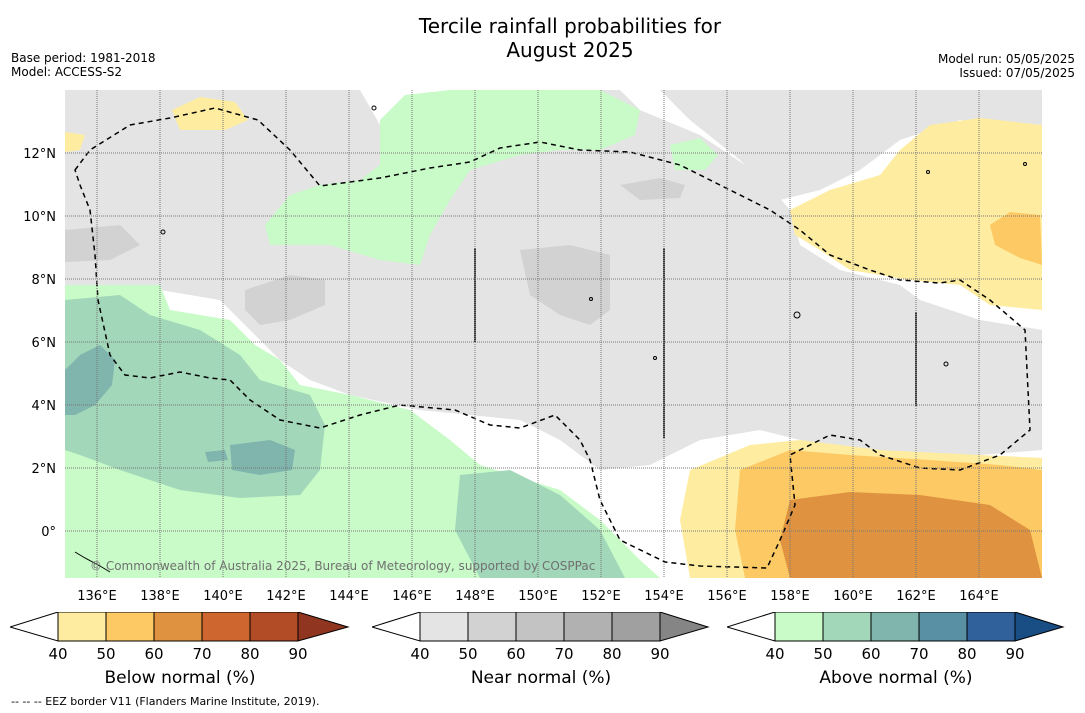 The width and height of the screenshot is (1085, 713). What do you see at coordinates (870, 653) in the screenshot?
I see `cb-above-tick: 60` at bounding box center [870, 653].